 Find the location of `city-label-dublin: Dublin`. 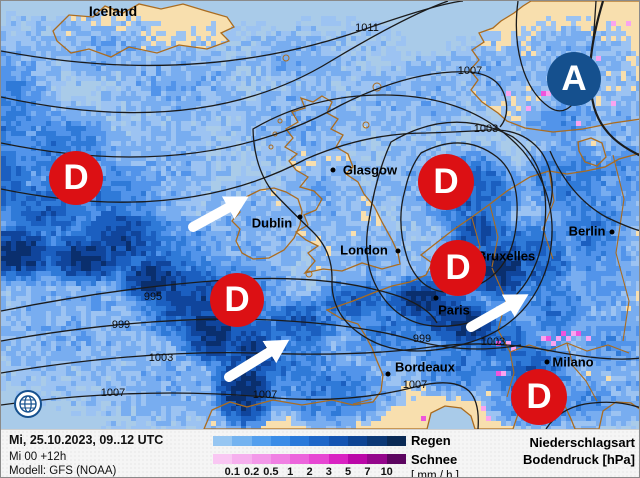

city-label-dublin: Dublin is located at coordinates (272, 223).